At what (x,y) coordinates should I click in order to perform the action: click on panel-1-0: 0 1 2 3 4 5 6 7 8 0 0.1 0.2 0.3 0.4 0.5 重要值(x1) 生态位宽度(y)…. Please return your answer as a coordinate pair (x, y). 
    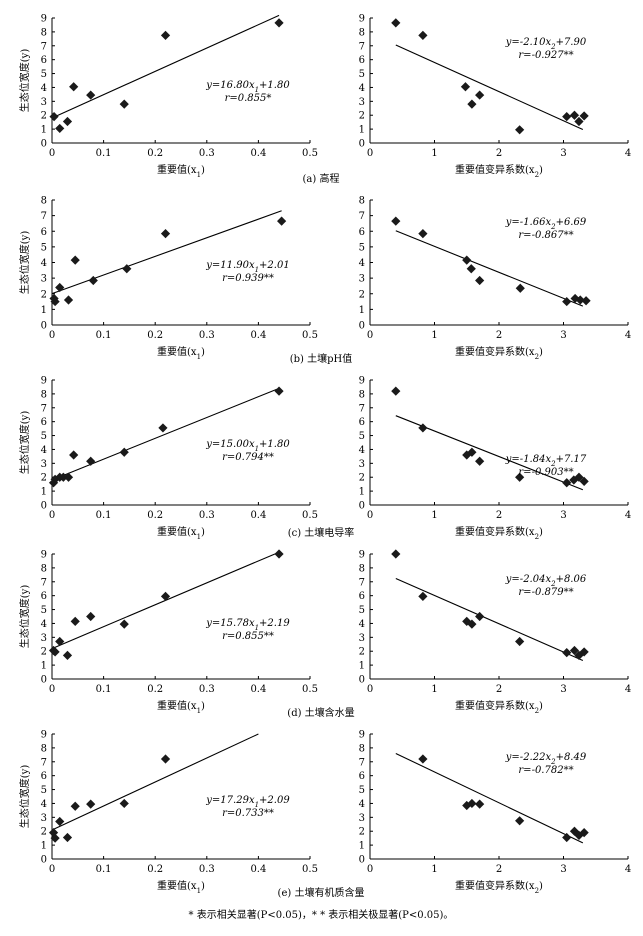
    Looking at the image, I should click on (168, 279).